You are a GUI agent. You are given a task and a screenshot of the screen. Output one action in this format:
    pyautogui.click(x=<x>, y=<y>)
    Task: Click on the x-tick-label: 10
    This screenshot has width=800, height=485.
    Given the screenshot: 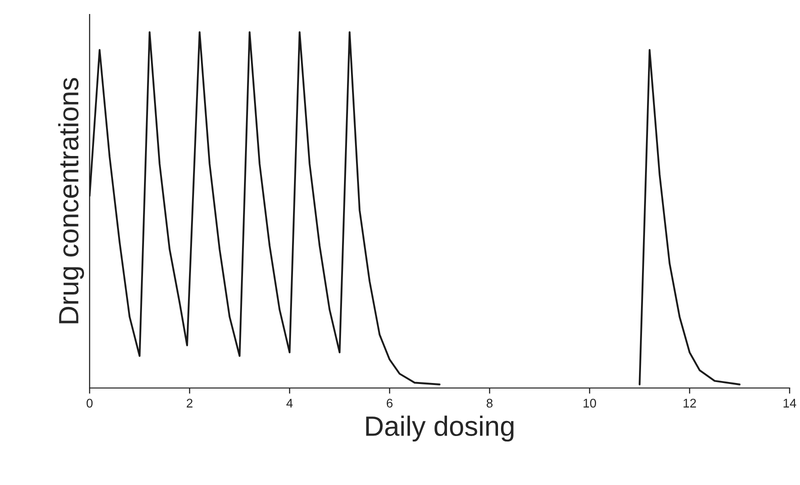 What is the action you would take?
    pyautogui.click(x=590, y=403)
    